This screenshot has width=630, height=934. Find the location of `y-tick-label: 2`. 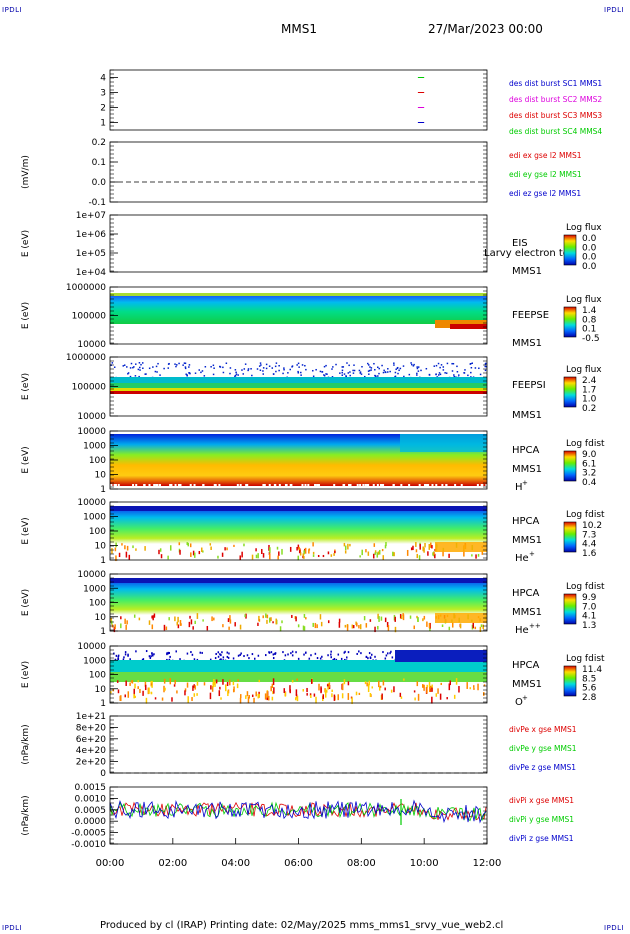

y-tick-label: 2 is located at coordinates (103, 109).